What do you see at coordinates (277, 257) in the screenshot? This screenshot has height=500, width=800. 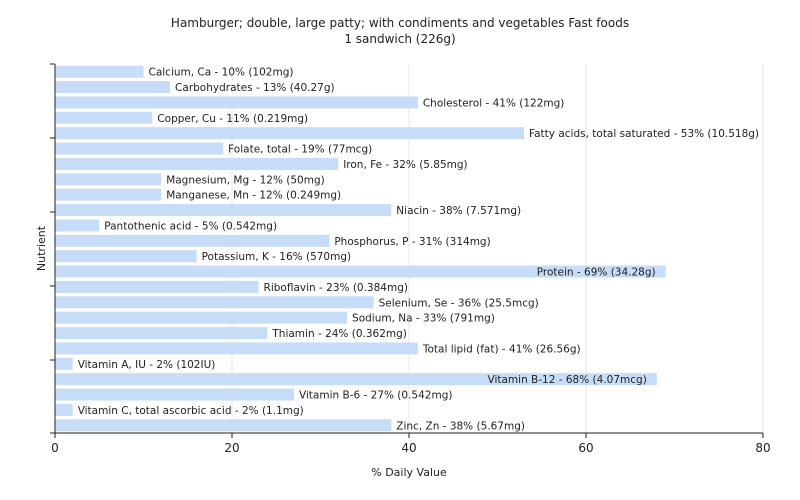 I see `bar-label: Potassium, K - 16% (570mg)` at bounding box center [277, 257].